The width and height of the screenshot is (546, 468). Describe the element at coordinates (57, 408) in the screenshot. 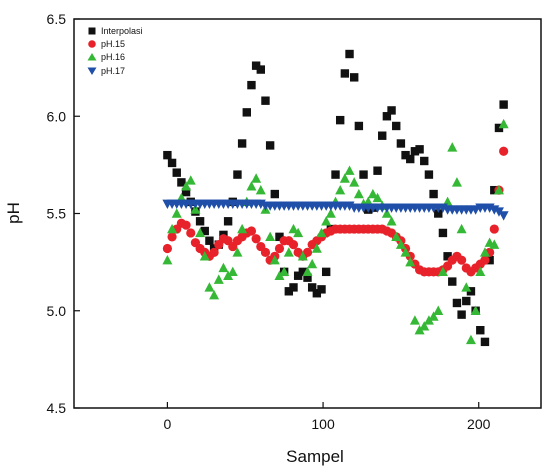

I see `y-tick-label: 4.5` at that location.